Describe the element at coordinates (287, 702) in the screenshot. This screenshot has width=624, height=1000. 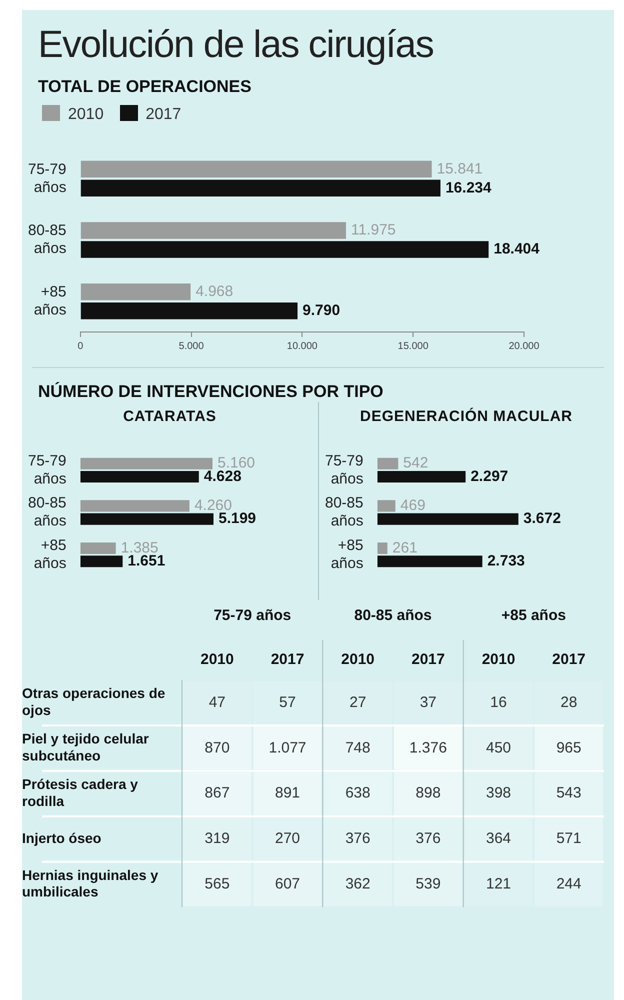
I see `data-label: 57` at that location.